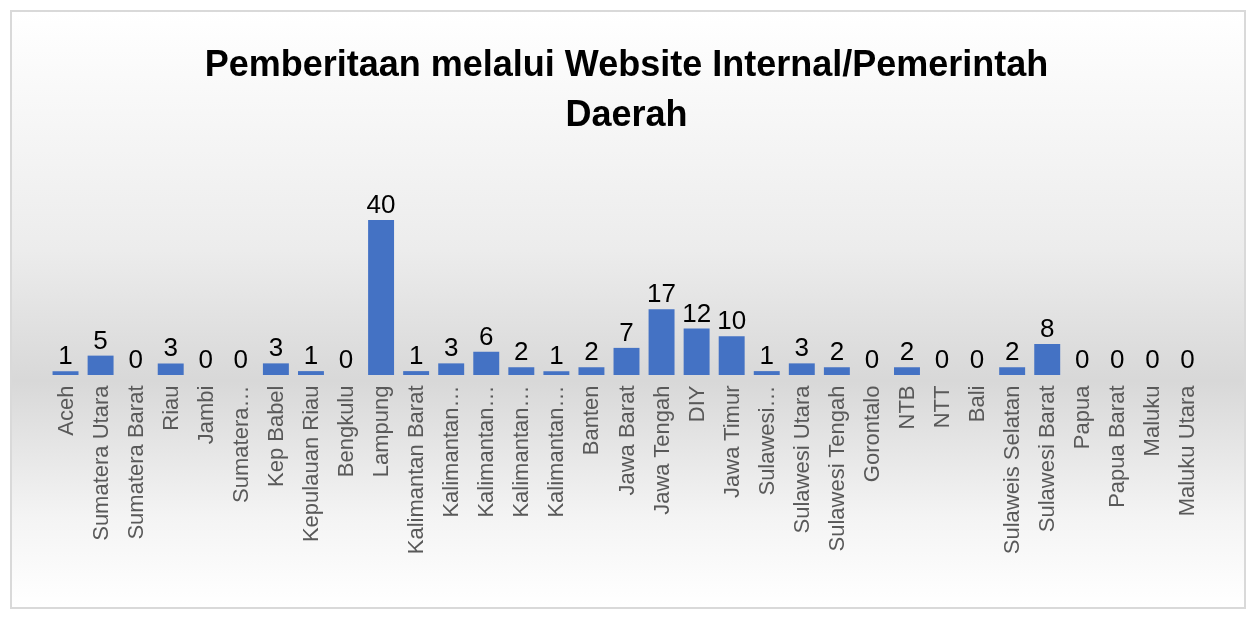  Describe the element at coordinates (486, 335) in the screenshot. I see `data-label: 6` at that location.